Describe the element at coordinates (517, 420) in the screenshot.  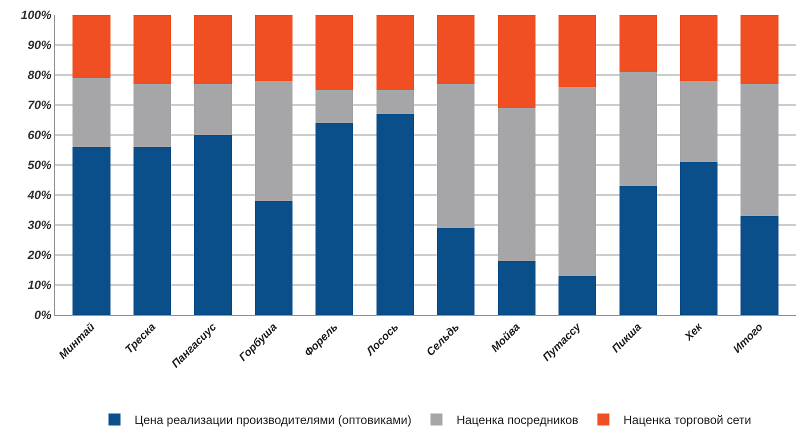
I see `legend-label: Наценка посредников` at that location.